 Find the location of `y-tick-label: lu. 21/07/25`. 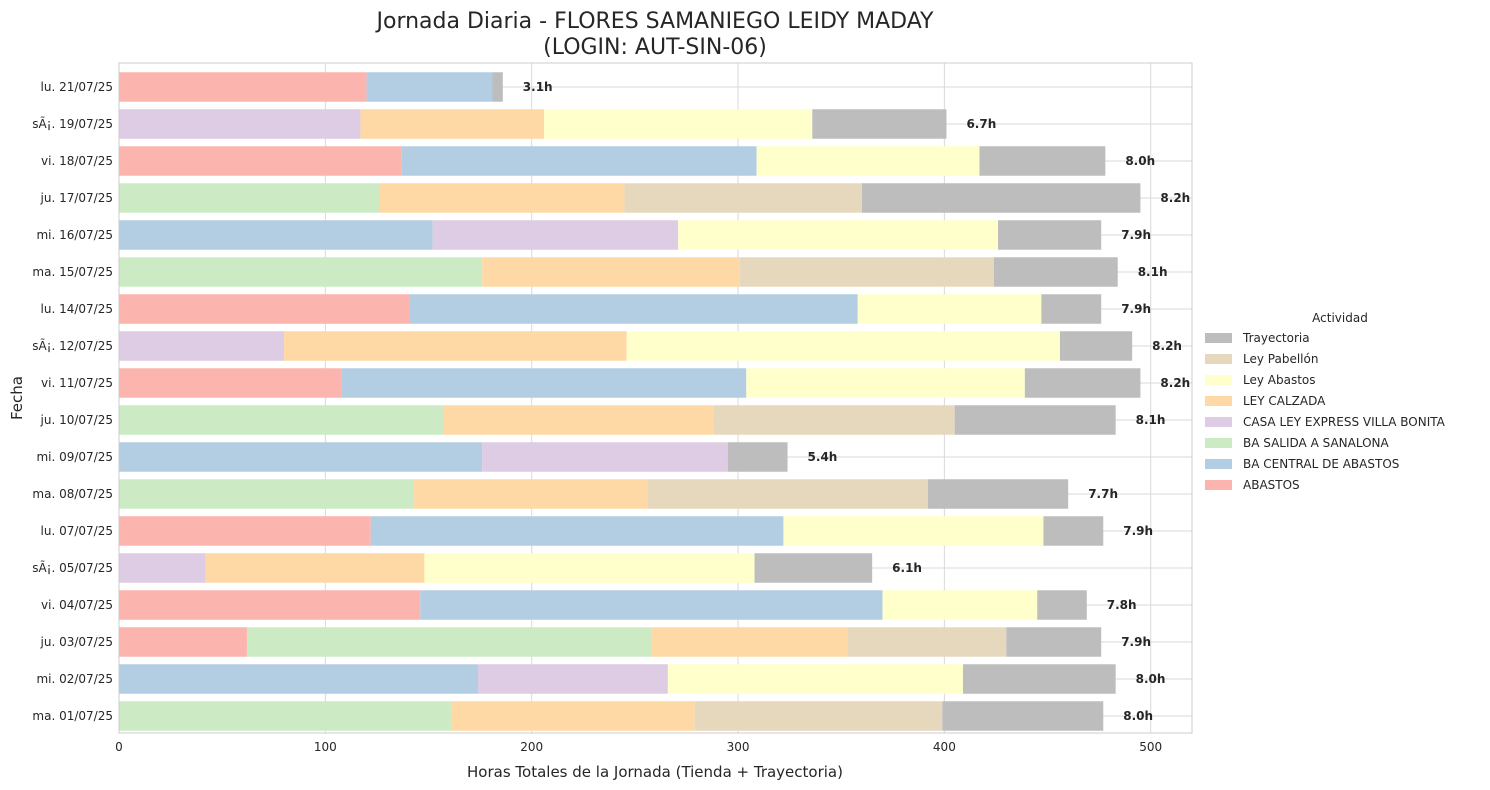

y-tick-label: lu. 21/07/25 is located at coordinates (77, 87).